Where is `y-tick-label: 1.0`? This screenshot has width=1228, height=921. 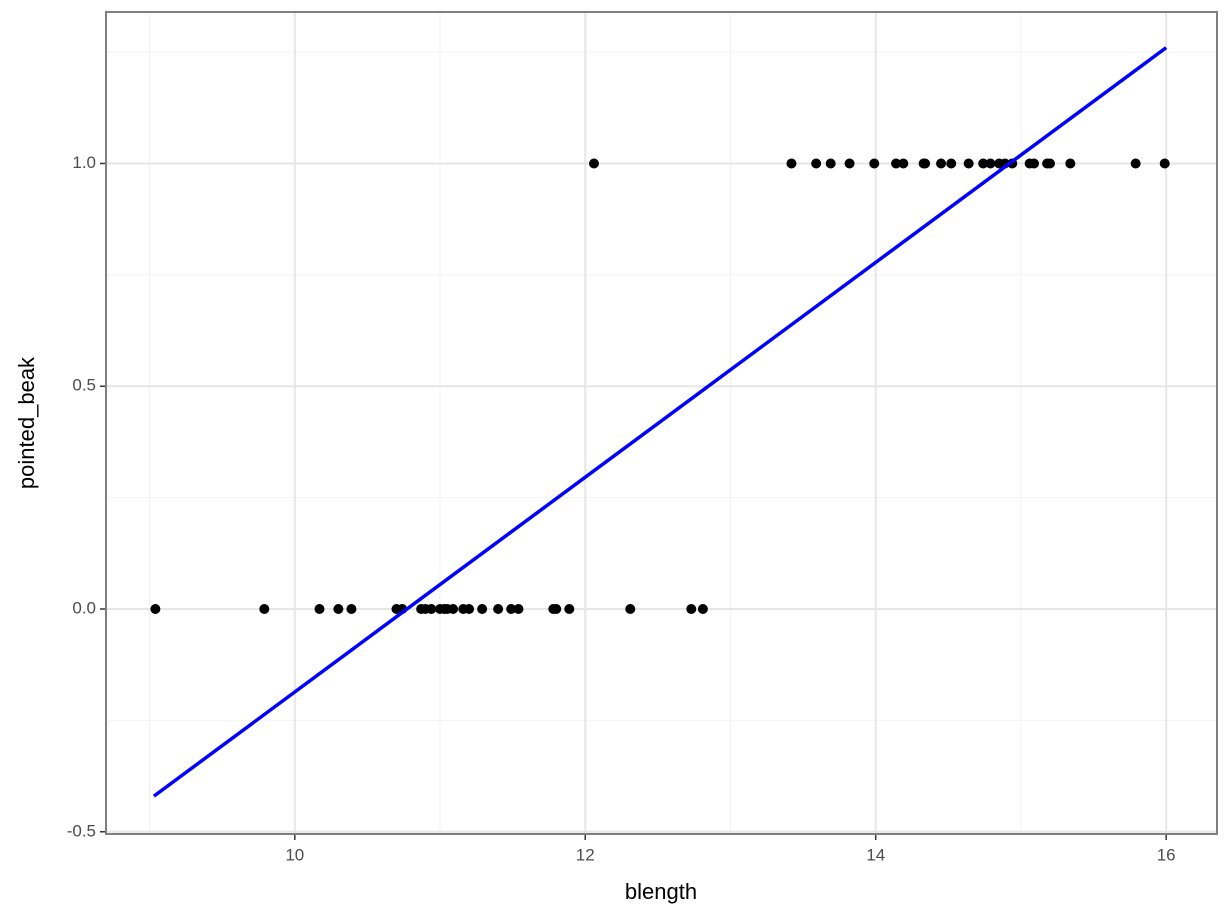
y-tick-label: 1.0 is located at coordinates (84, 162).